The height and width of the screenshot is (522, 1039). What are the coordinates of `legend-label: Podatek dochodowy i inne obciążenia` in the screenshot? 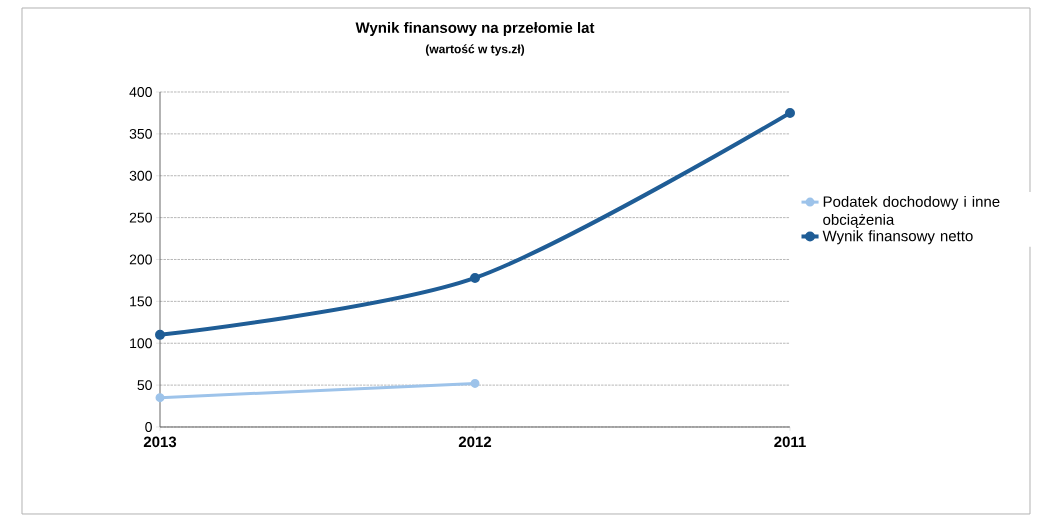 It's located at (911, 211).